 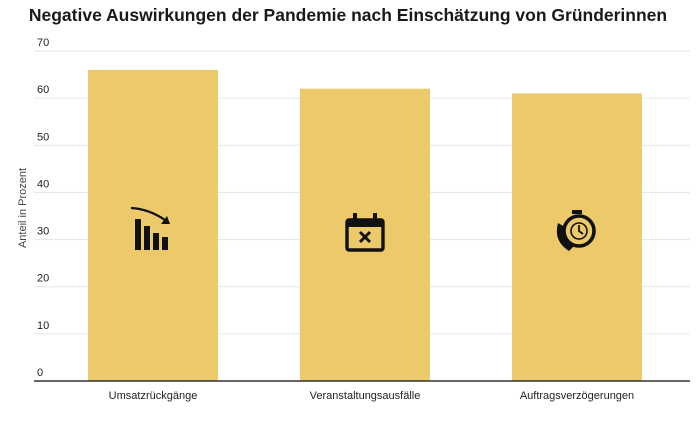 What do you see at coordinates (43, 232) in the screenshot?
I see `y-tick-label: 30` at bounding box center [43, 232].